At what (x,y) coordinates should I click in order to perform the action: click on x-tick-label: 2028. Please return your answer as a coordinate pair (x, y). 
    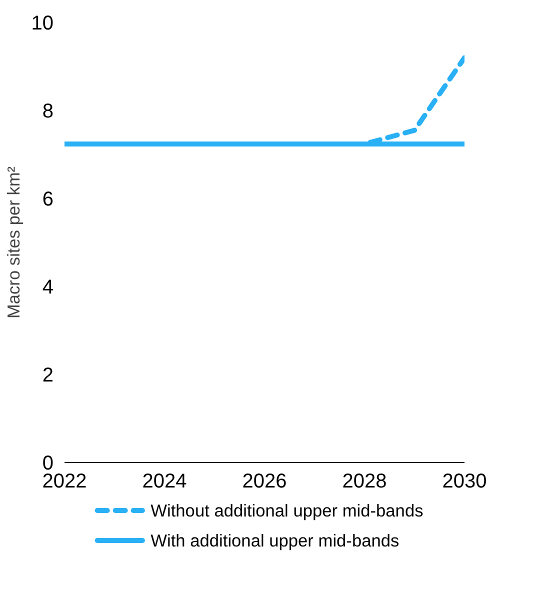
    Looking at the image, I should click on (364, 481).